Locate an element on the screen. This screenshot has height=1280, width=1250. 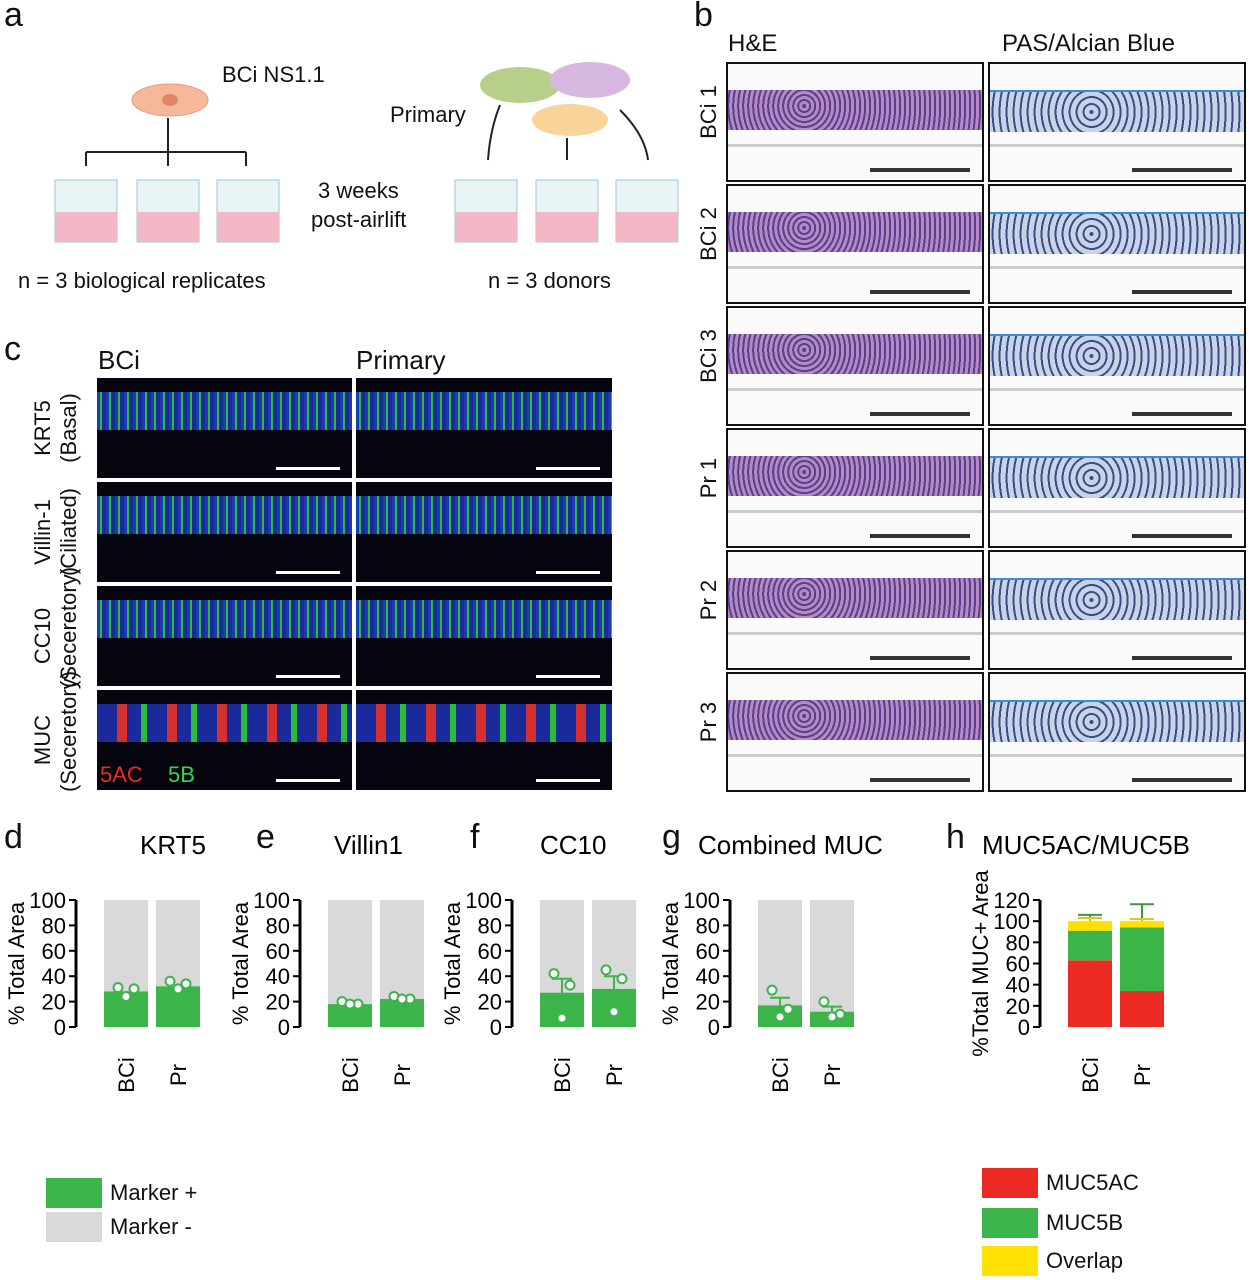
primary-column-header: Primary is located at coordinates (401, 360).